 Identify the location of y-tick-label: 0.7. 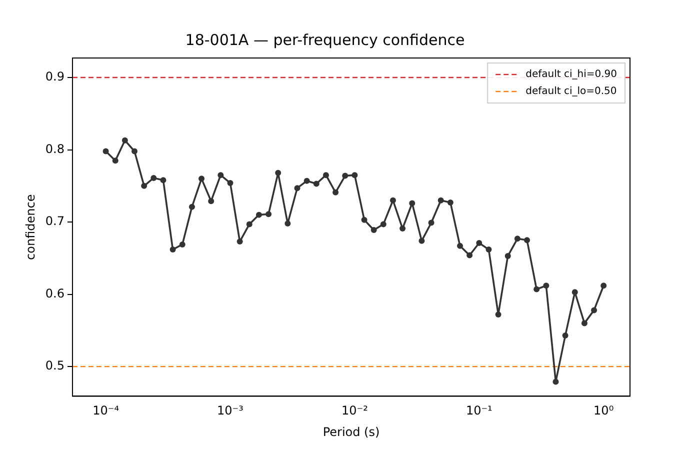
(54, 221).